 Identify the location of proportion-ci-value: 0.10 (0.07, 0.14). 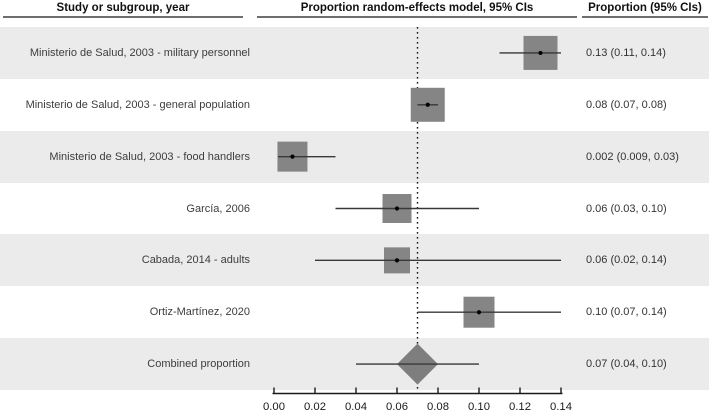
(626, 312).